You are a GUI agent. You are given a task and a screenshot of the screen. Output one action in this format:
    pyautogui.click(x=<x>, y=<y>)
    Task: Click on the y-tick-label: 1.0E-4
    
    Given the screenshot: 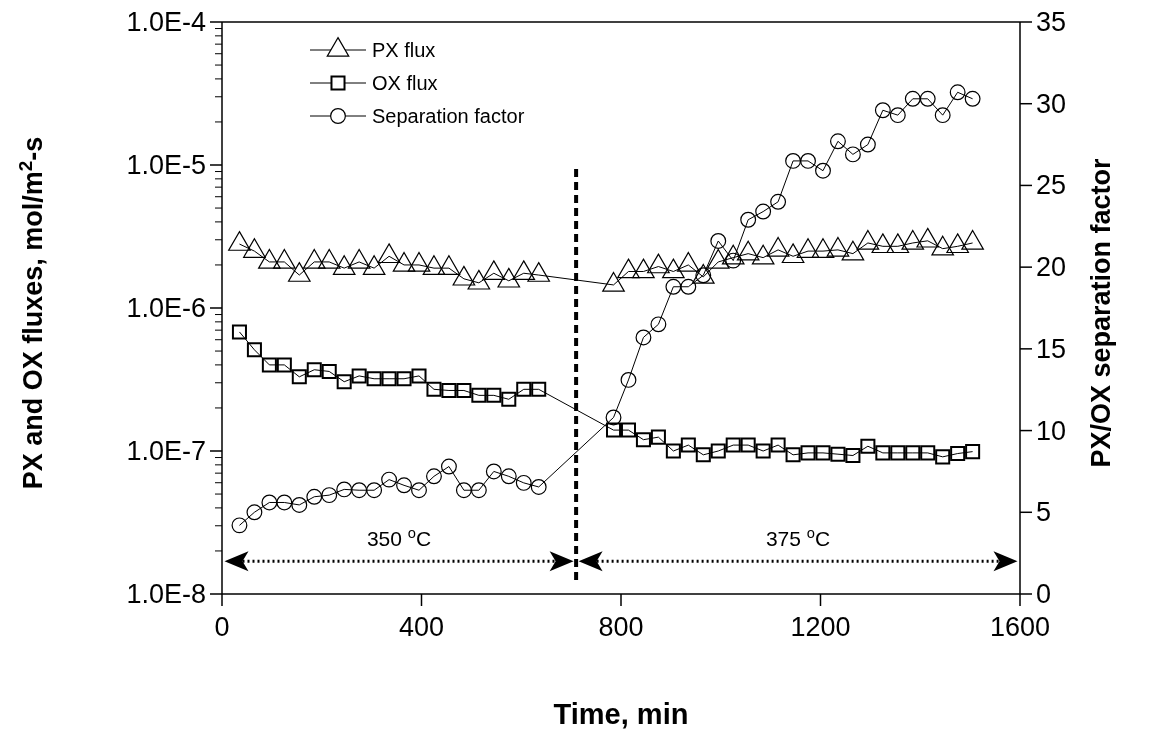 What is the action you would take?
    pyautogui.click(x=166, y=22)
    